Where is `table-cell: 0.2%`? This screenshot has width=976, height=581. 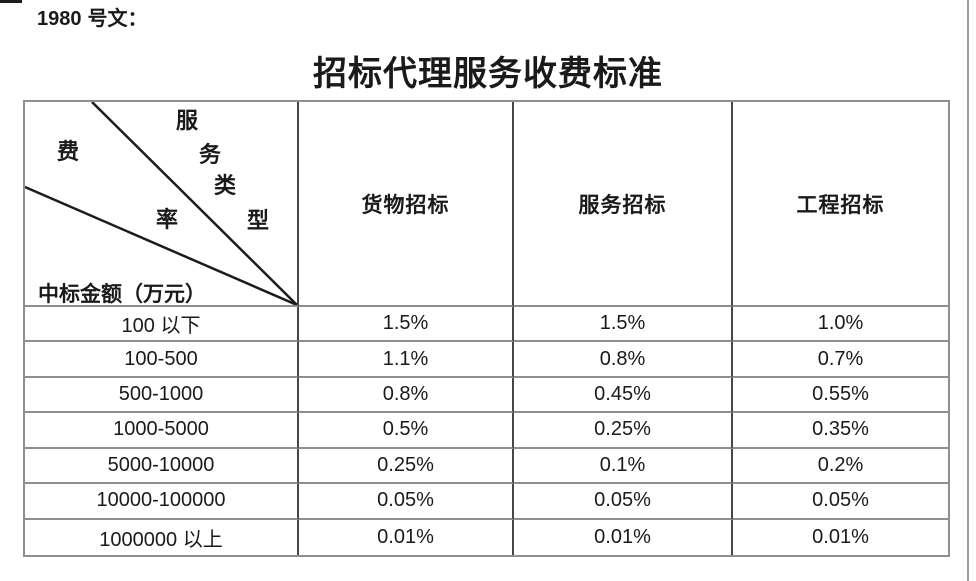
table-cell: 0.2% is located at coordinates (840, 467).